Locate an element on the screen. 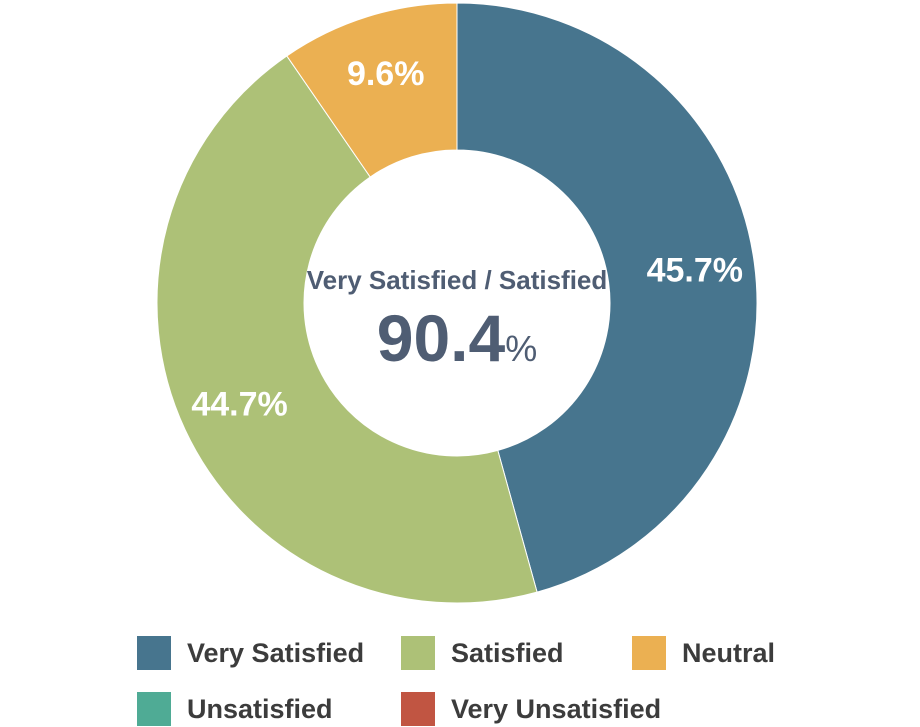  legend-item-neutral: Neutral is located at coordinates (703, 653).